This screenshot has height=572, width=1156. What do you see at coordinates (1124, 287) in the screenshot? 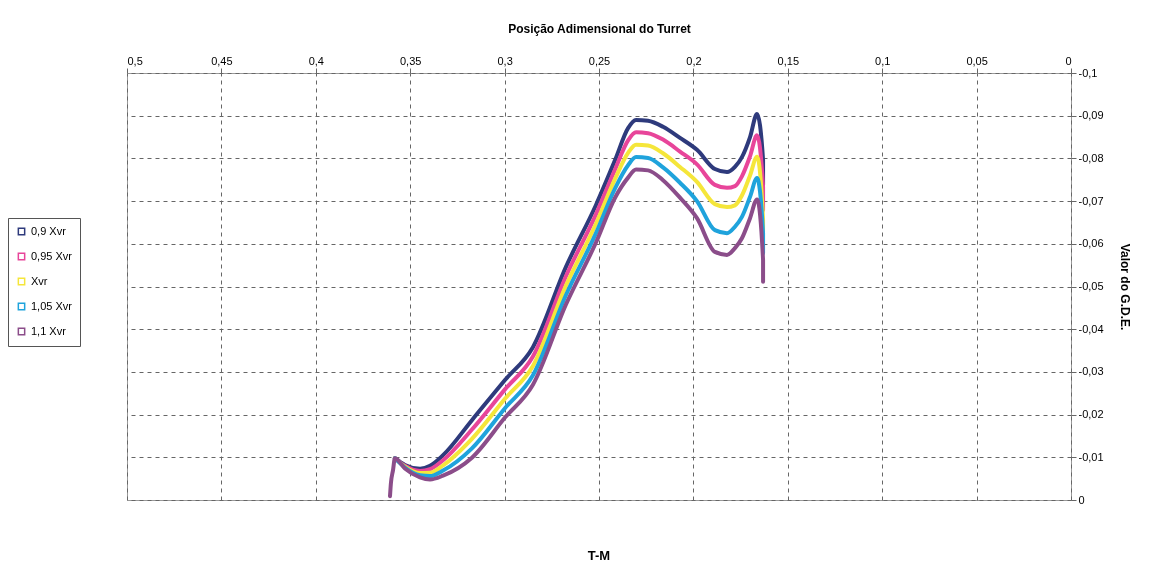
I see `y-axis-title: Valor do G.D.E.` at bounding box center [1124, 287].